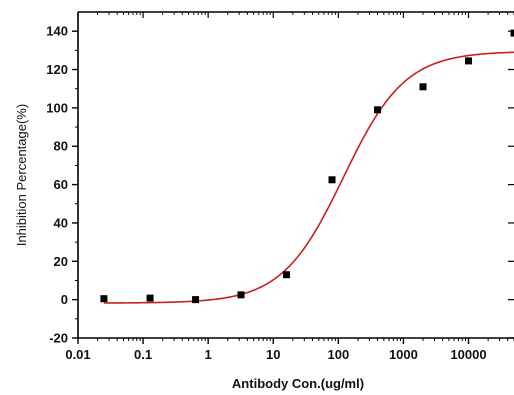 This screenshot has width=514, height=395. Describe the element at coordinates (61, 261) in the screenshot. I see `y-tick-label: 20` at that location.